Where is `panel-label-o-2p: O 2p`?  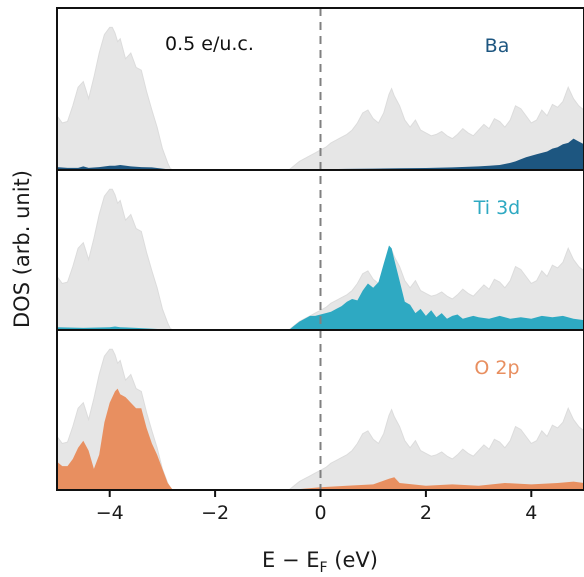
panel-label-o-2p: O 2p is located at coordinates (496, 368).